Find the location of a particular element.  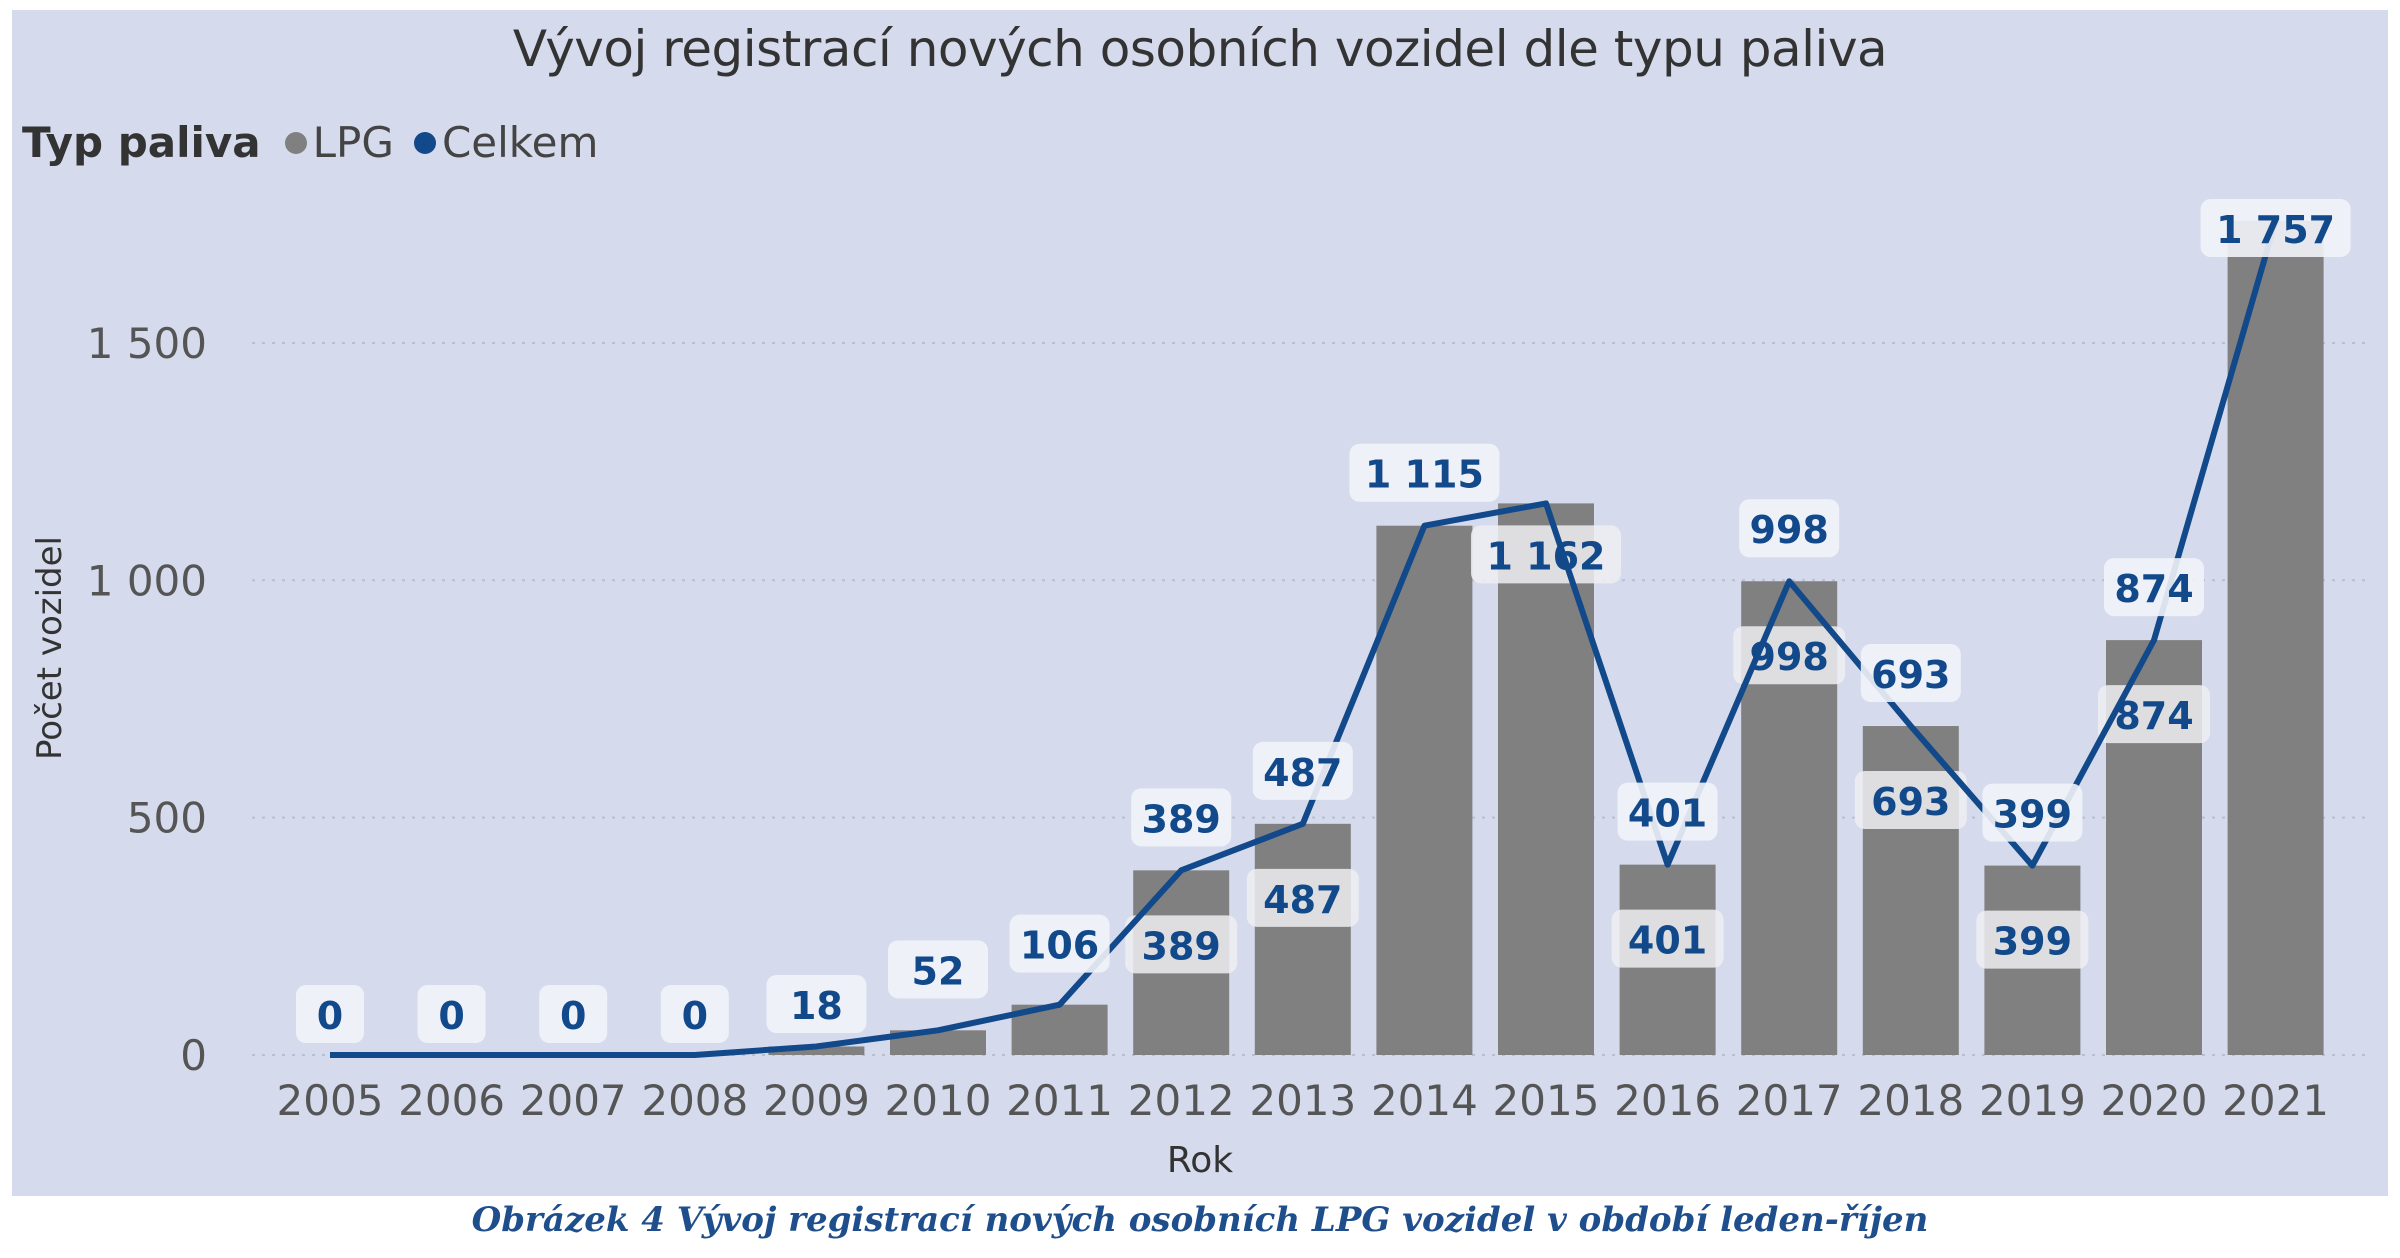

line-data-label: 1 115 is located at coordinates (1424, 475).